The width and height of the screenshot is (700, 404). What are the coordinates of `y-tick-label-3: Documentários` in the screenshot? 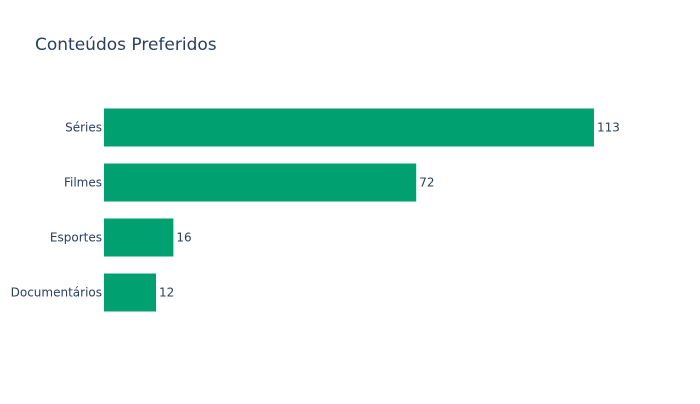 It's located at (56, 293).